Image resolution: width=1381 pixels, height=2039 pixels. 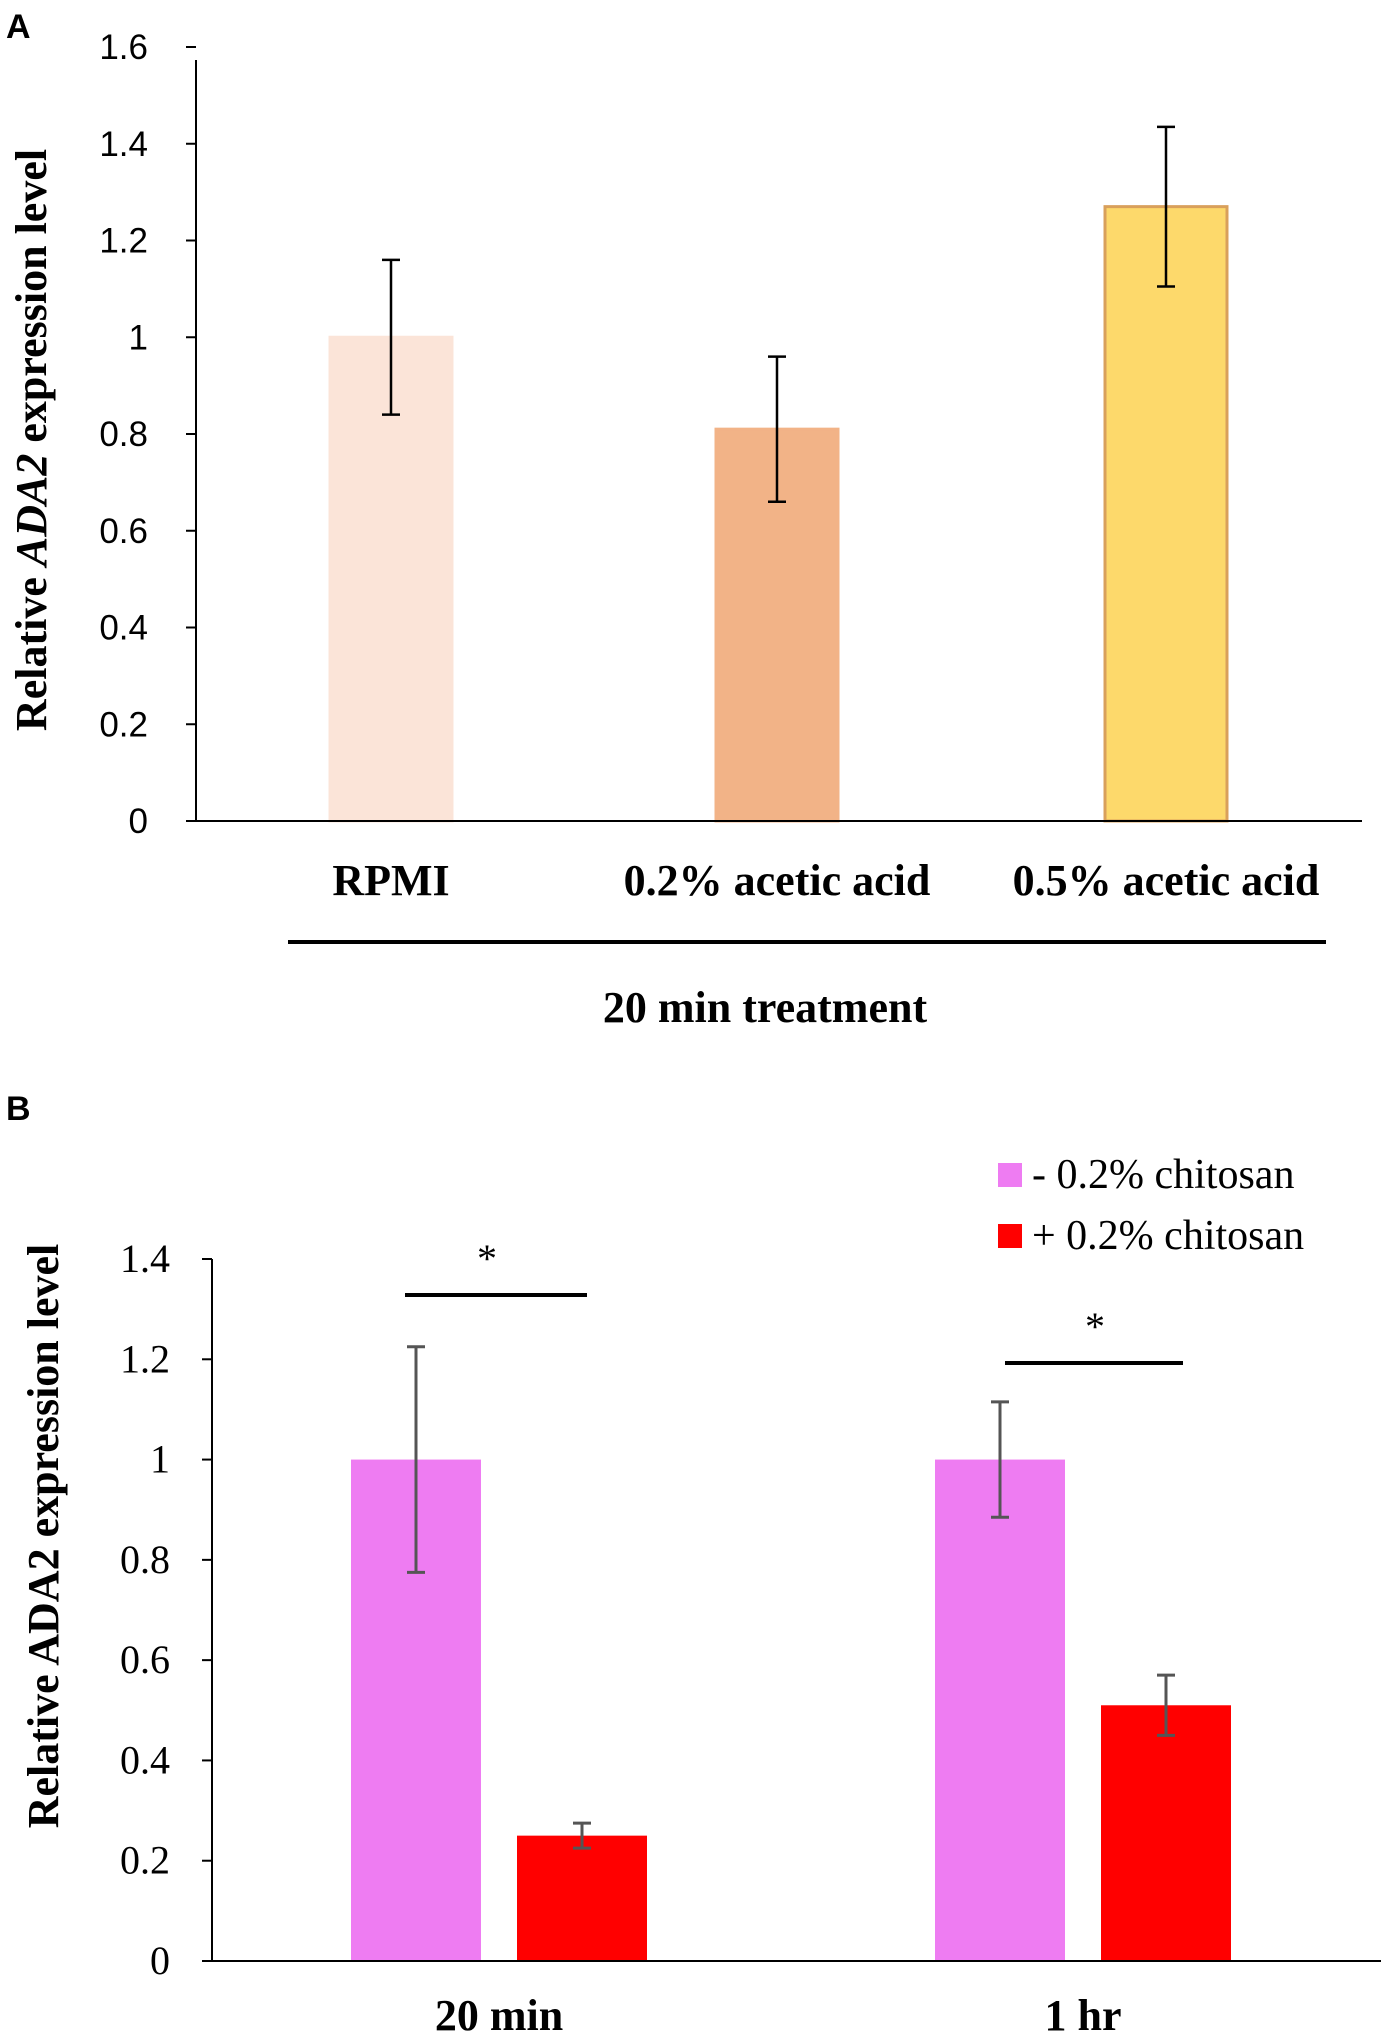 What do you see at coordinates (1166, 1833) in the screenshot?
I see `bar-1-hr-plus-chitosan` at bounding box center [1166, 1833].